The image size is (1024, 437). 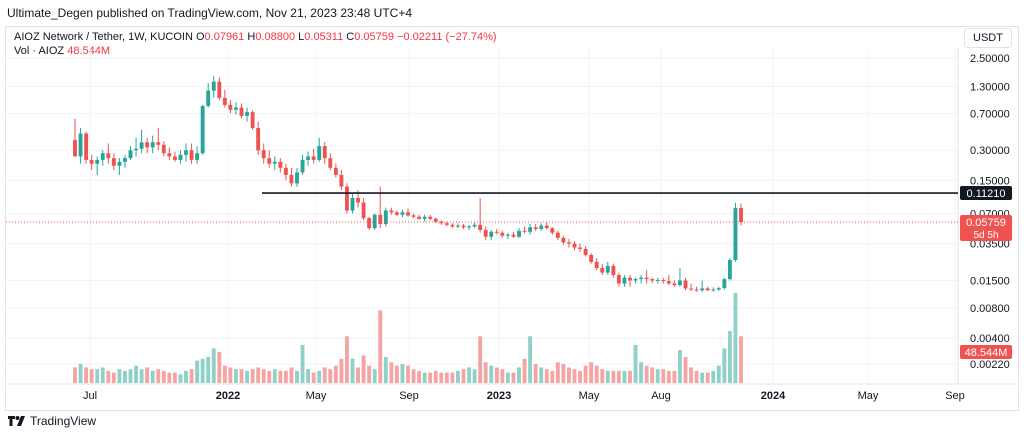 What do you see at coordinates (39, 51) in the screenshot?
I see `volume-label: Vol · AIOZ` at bounding box center [39, 51].